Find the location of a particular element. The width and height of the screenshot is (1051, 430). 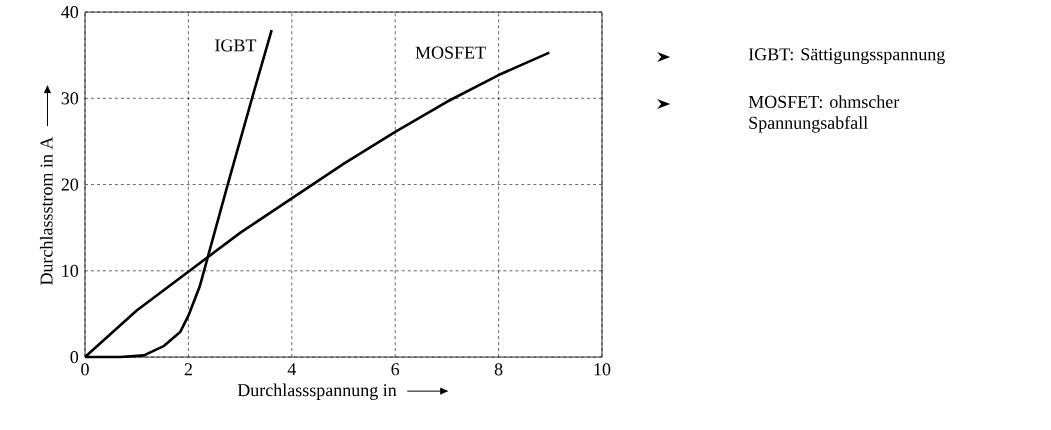

x-axis-title: Durchlassspannung in is located at coordinates (317, 391).